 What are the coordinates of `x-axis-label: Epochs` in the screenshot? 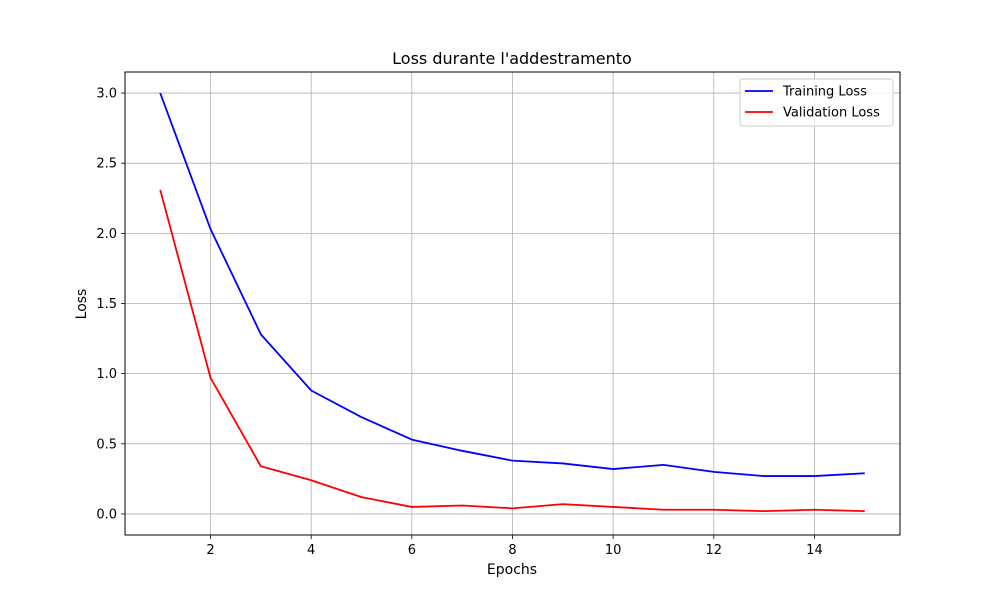 It's located at (512, 570).